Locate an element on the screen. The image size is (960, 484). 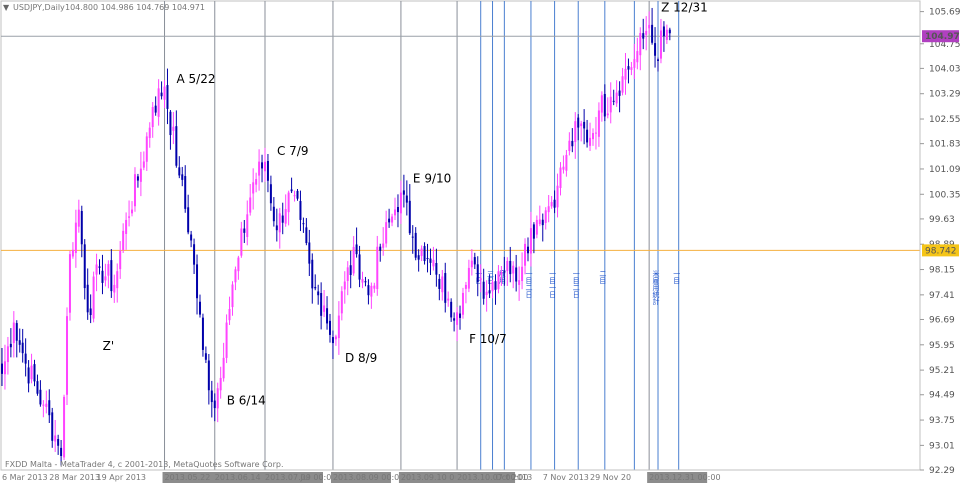
x-tick-label: 2013.08.09 00:00 is located at coordinates (368, 477).